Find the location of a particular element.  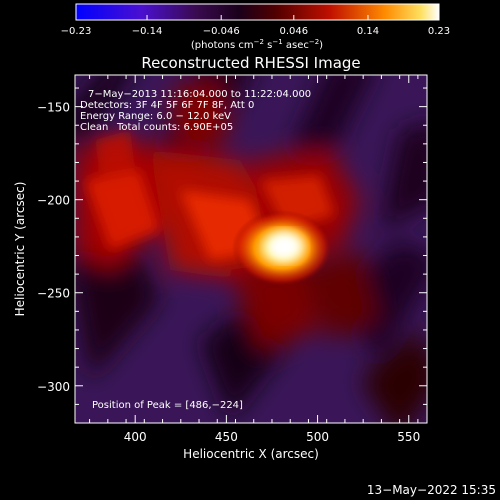

footer-timestamp: 13−May−2022 15:35 is located at coordinates (431, 490).